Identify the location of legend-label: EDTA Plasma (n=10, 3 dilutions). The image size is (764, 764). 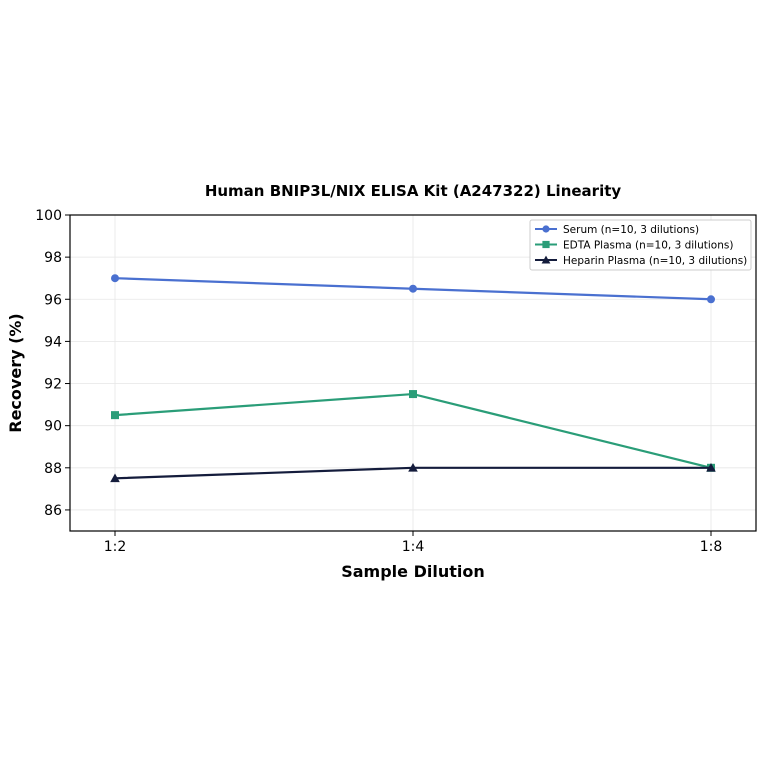
(648, 246).